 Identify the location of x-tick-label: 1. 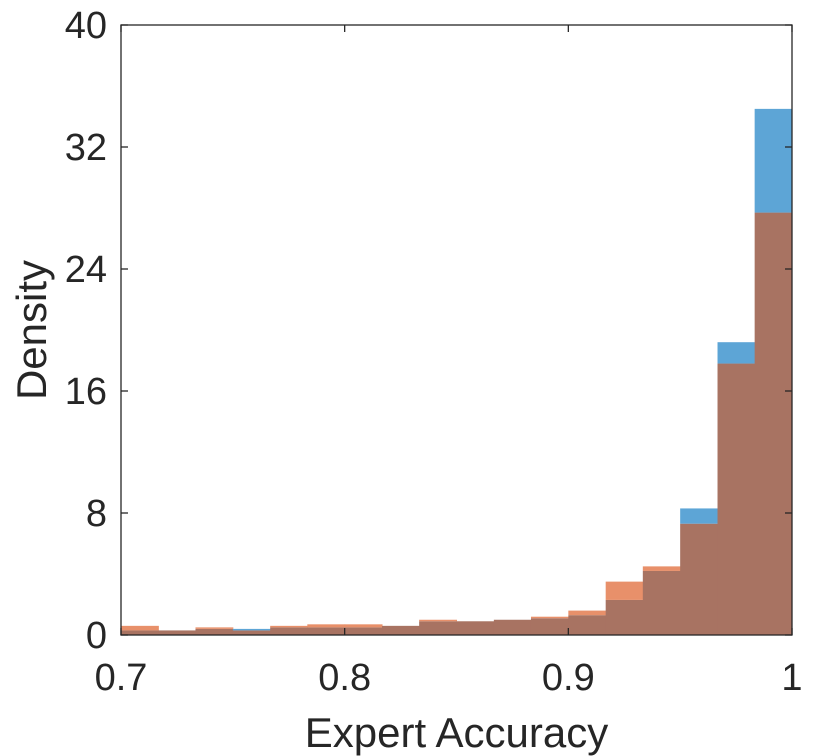
(791, 678).